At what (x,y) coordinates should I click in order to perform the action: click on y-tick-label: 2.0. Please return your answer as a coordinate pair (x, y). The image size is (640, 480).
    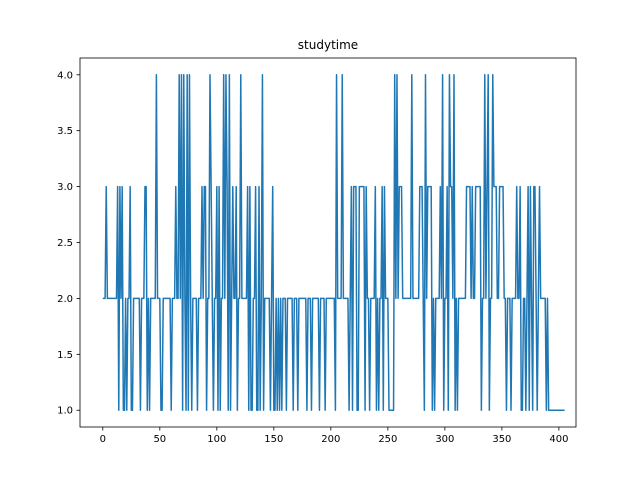
    Looking at the image, I should click on (65, 299).